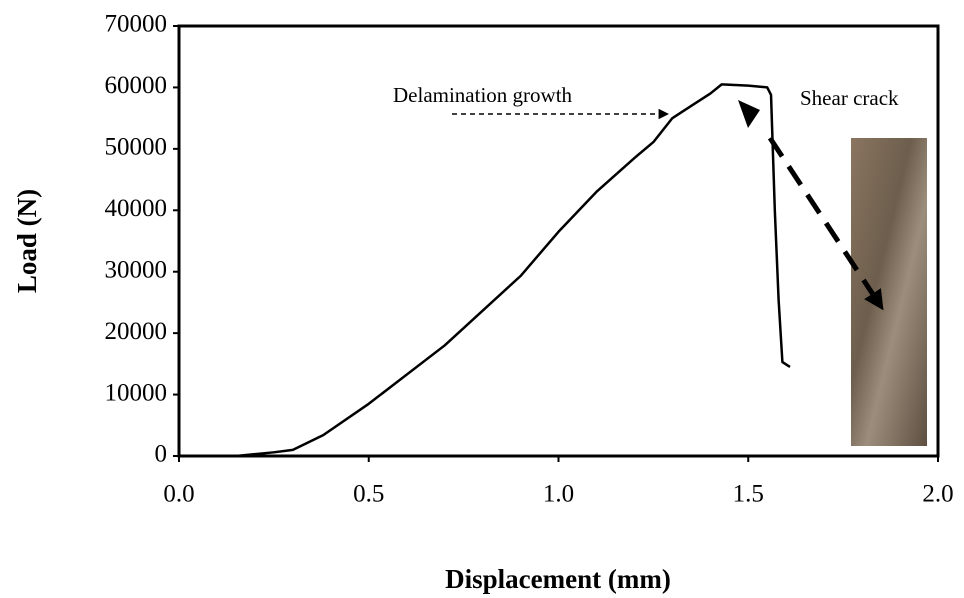  What do you see at coordinates (136, 85) in the screenshot?
I see `y-tick-label: 60000` at bounding box center [136, 85].